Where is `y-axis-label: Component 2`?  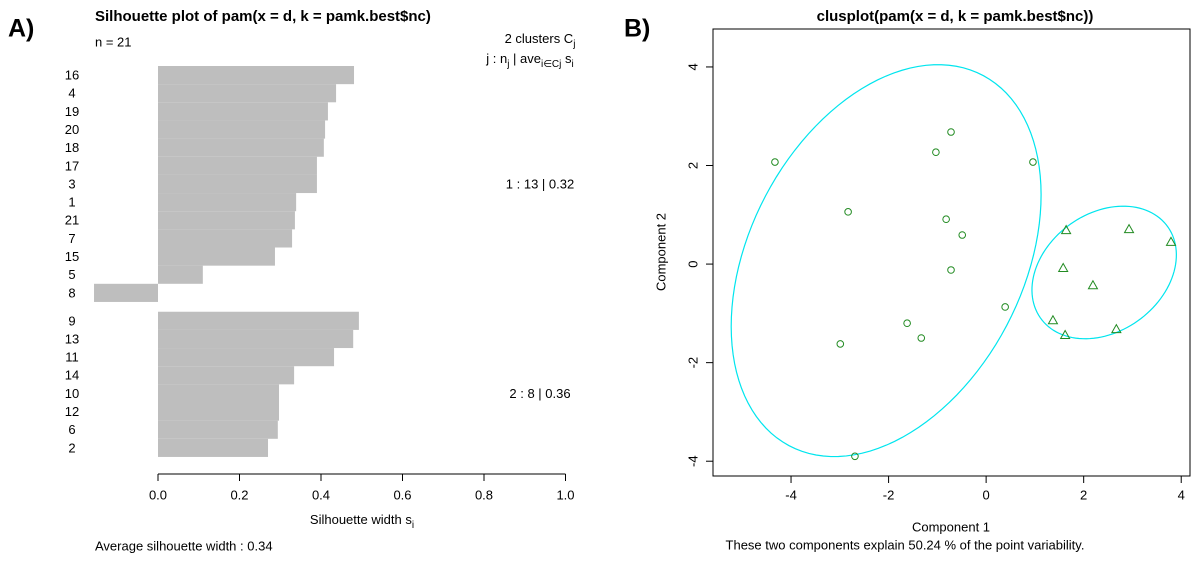 y-axis-label: Component 2 is located at coordinates (660, 252).